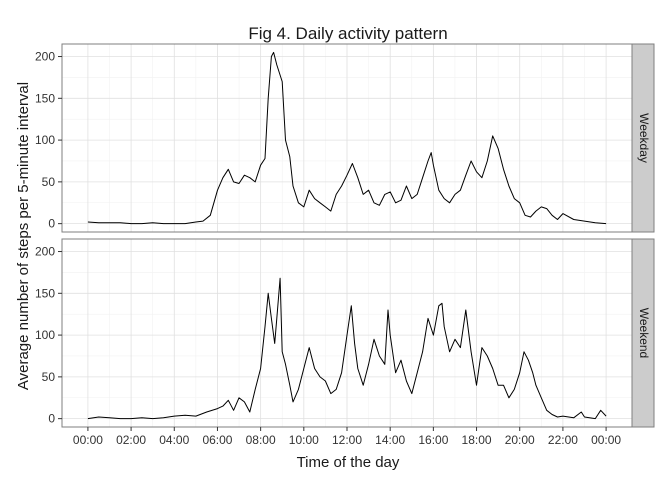  I want to click on facet-strip-label: Weekday, so click(644, 138).